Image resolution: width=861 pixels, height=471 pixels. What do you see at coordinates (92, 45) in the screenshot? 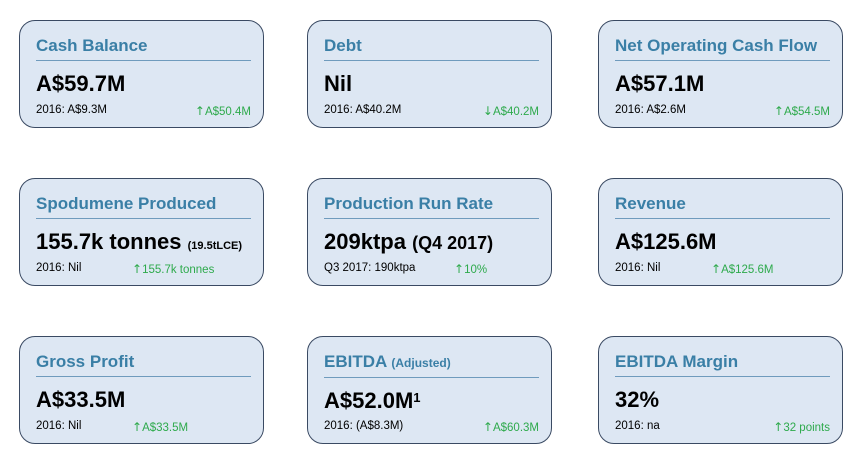
I see `kpi-title: Cash Balance` at bounding box center [92, 45].